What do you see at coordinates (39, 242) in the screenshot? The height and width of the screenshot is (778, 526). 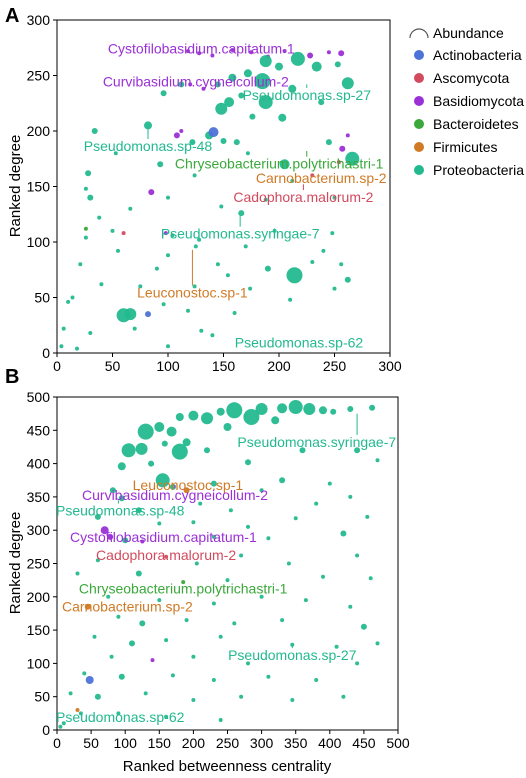 I see `panel-a-y-tick-label: 100` at bounding box center [39, 242].